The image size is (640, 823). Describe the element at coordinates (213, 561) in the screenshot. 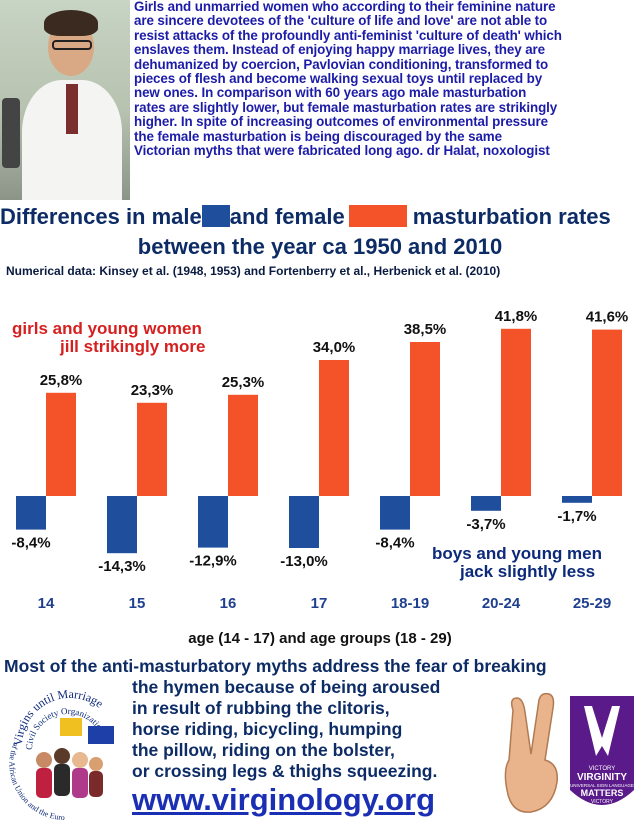

I see `data-label-male-16: -12,9%` at that location.